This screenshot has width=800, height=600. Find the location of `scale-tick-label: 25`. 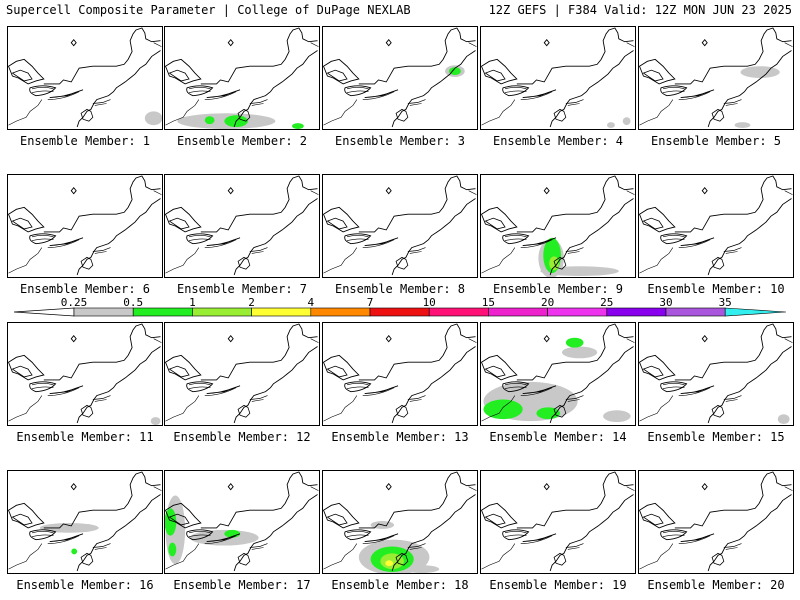

scale-tick-label: 25 is located at coordinates (606, 302).